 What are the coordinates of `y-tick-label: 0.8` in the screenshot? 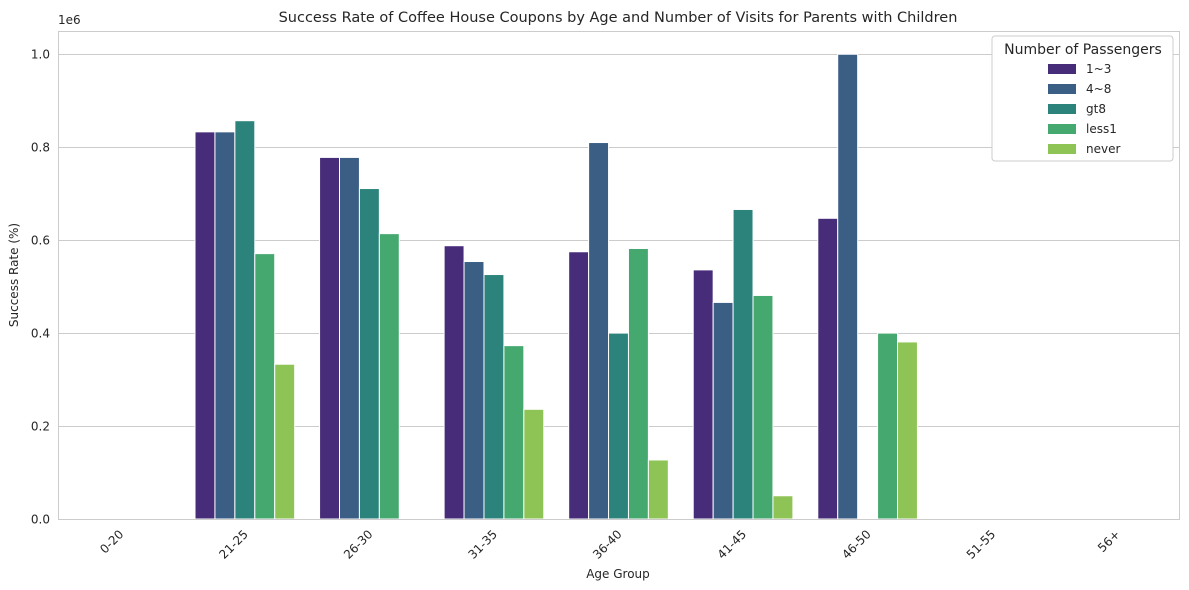 It's located at (40, 148).